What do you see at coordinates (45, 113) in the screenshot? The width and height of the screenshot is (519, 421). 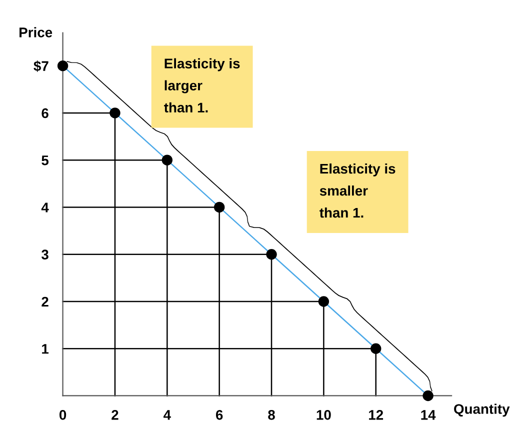 I see `y-tick-label: 6` at bounding box center [45, 113].